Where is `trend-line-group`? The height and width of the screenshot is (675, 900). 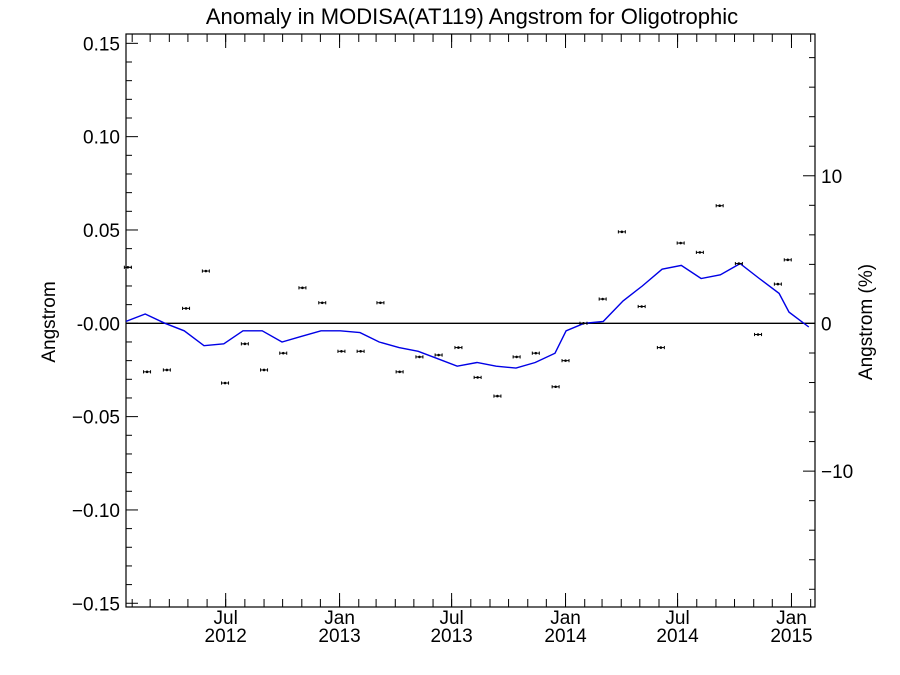
trend-line-group is located at coordinates (467, 315).